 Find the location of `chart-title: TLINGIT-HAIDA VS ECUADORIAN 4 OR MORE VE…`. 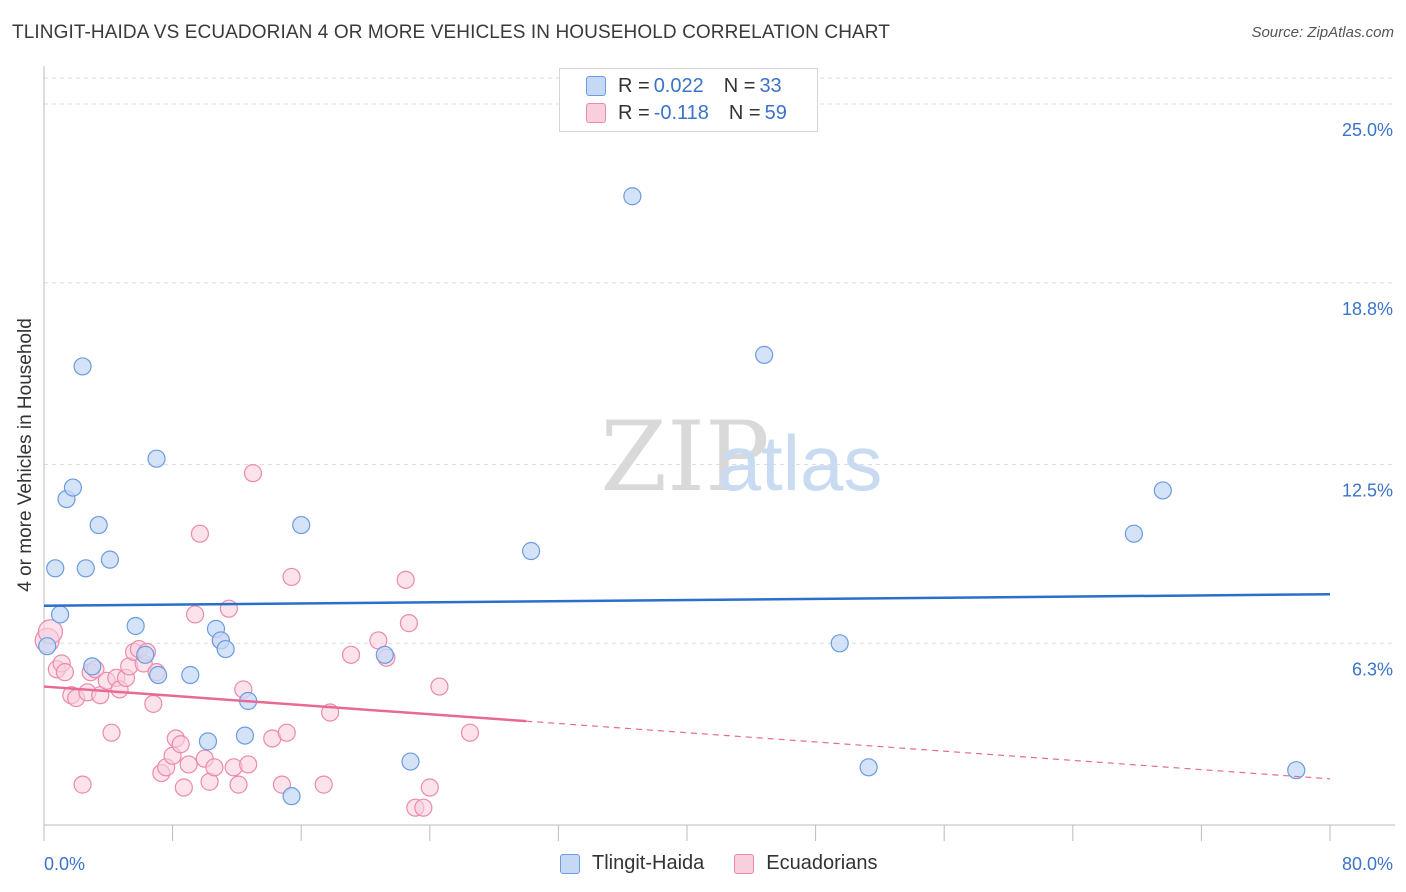

chart-title: TLINGIT-HAIDA VS ECUADORIAN 4 OR MORE VE… is located at coordinates (451, 32).